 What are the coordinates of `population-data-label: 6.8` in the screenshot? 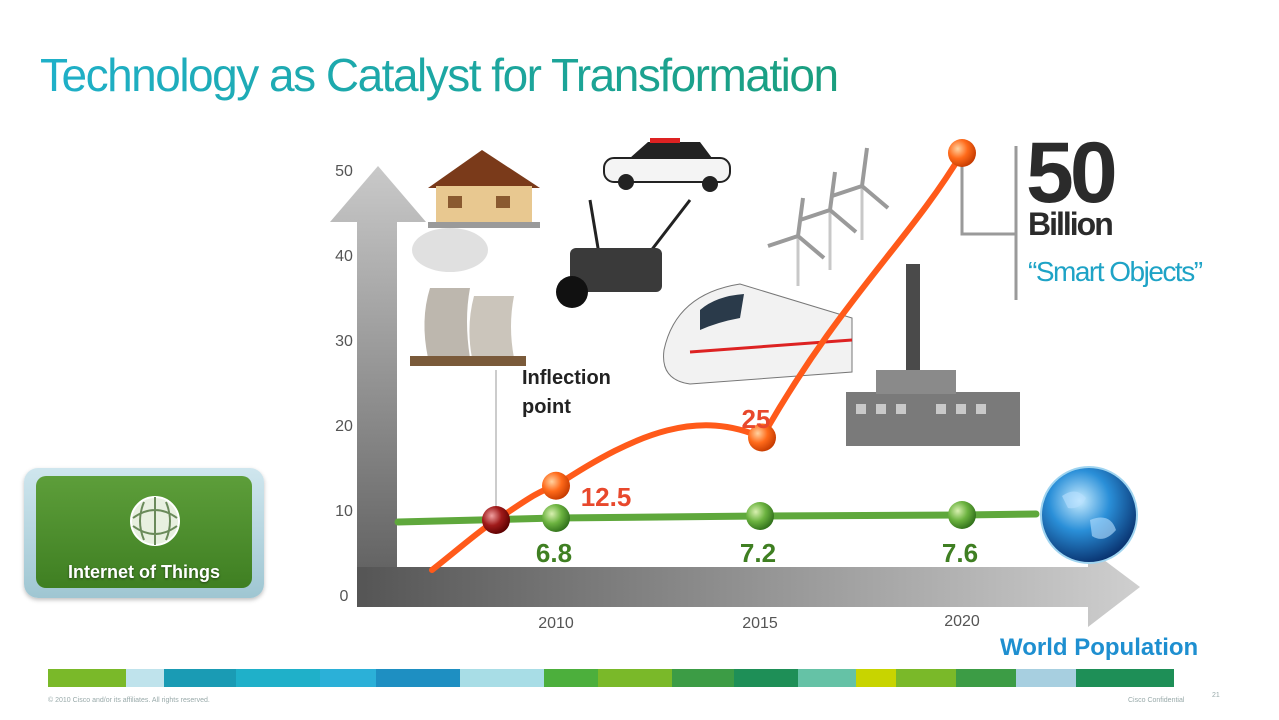 It's located at (554, 553).